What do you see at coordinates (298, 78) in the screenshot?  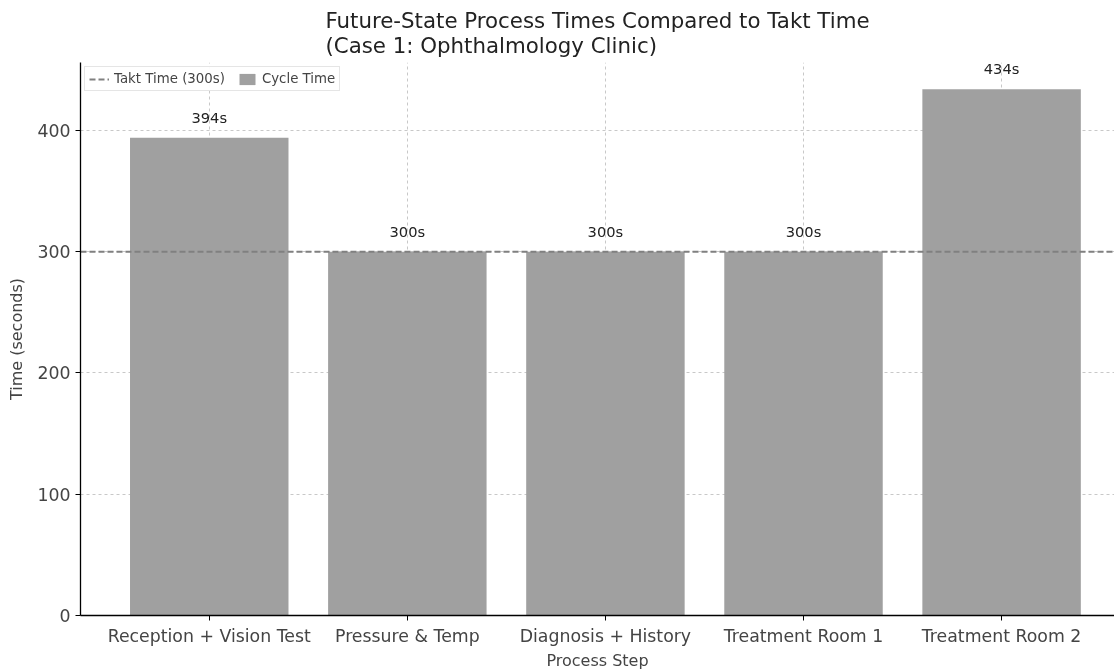 I see `legend-label: Cycle Time` at bounding box center [298, 78].